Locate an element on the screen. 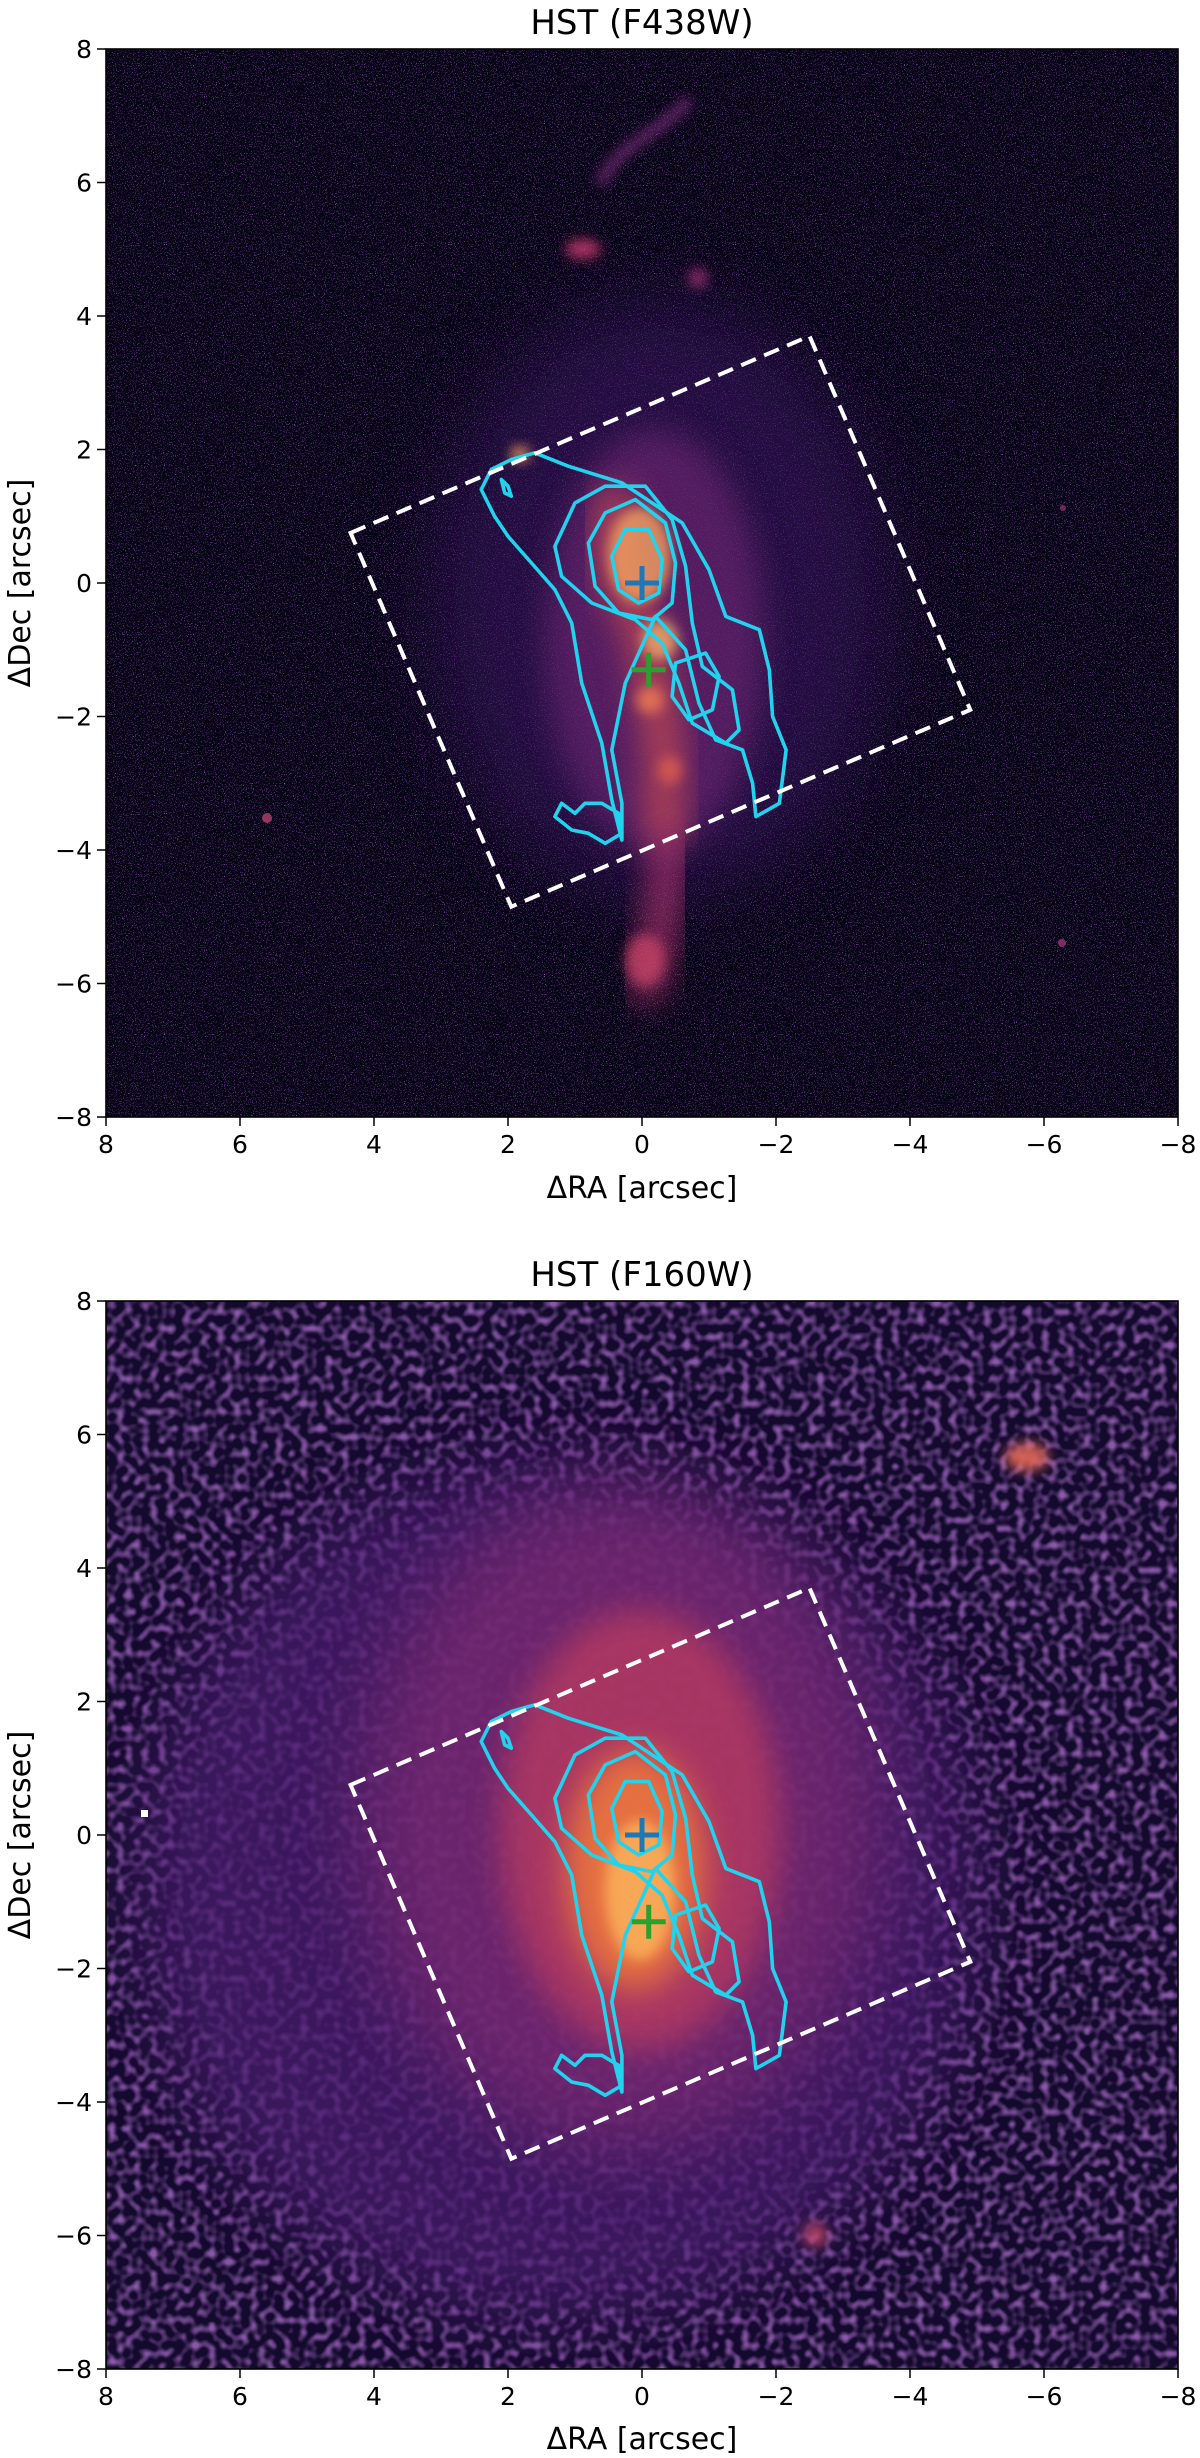 Image resolution: width=1200 pixels, height=2458 pixels. panel-title: HST (F438W) is located at coordinates (641, 23).